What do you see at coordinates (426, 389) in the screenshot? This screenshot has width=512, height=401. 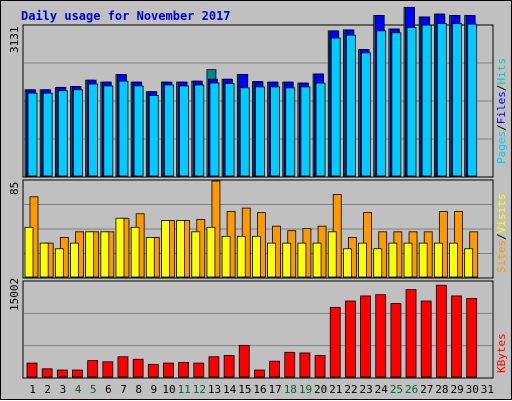 I see `x-tick-label: 27` at bounding box center [426, 389].